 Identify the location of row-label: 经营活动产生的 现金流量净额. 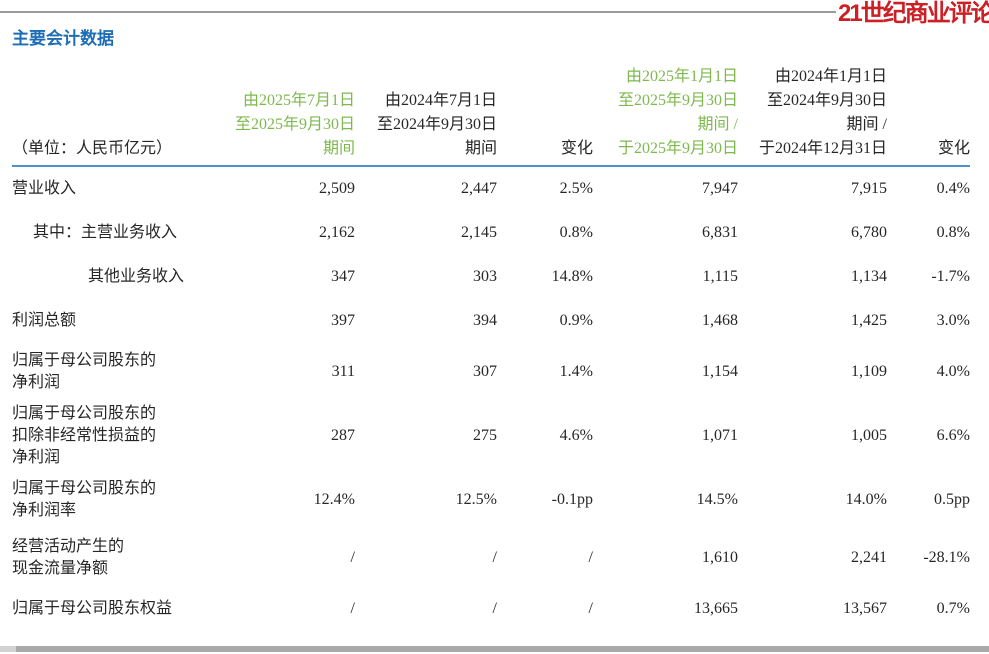
(68, 557).